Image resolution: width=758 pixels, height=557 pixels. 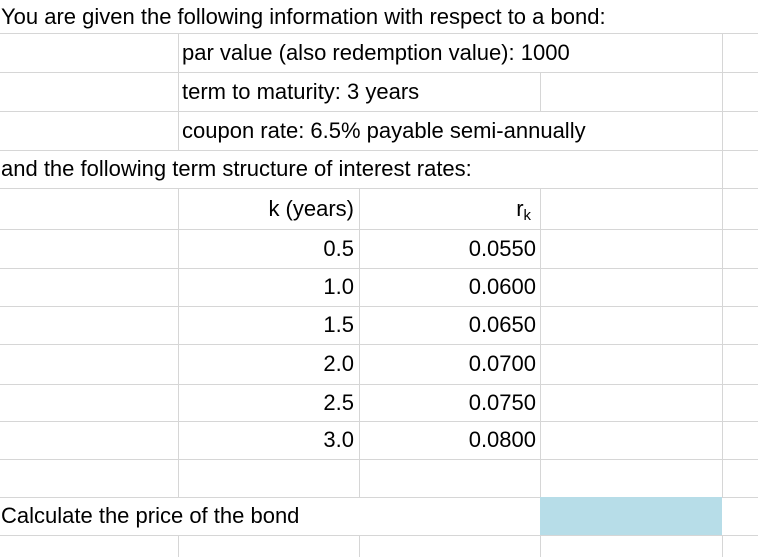 What do you see at coordinates (338, 439) in the screenshot?
I see `cell-k-5: 3.0` at bounding box center [338, 439].